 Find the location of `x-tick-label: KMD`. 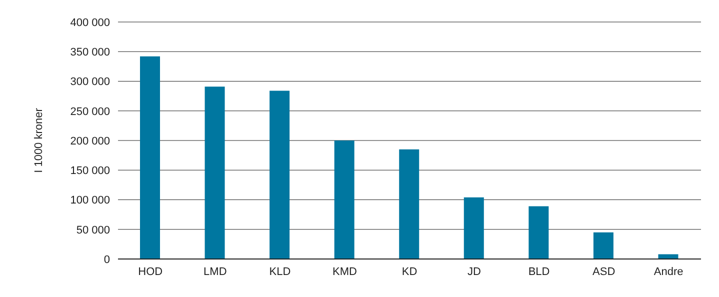

x-tick-label: KMD is located at coordinates (344, 272).